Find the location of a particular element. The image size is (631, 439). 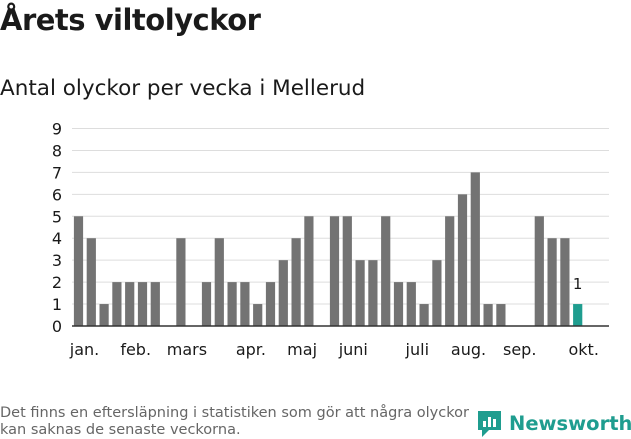

brand-name: Newsworthy is located at coordinates (570, 423).